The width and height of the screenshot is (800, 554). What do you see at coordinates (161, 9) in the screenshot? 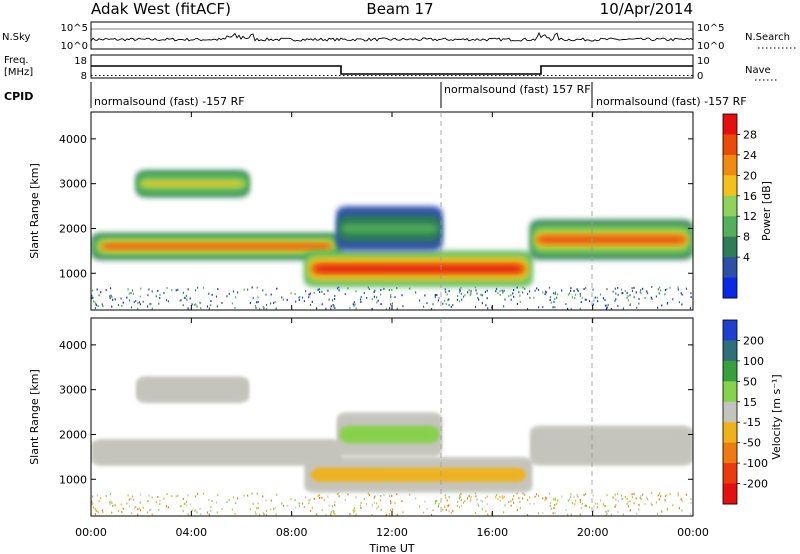
I see `station-title: Adak West (fitACF)` at bounding box center [161, 9].